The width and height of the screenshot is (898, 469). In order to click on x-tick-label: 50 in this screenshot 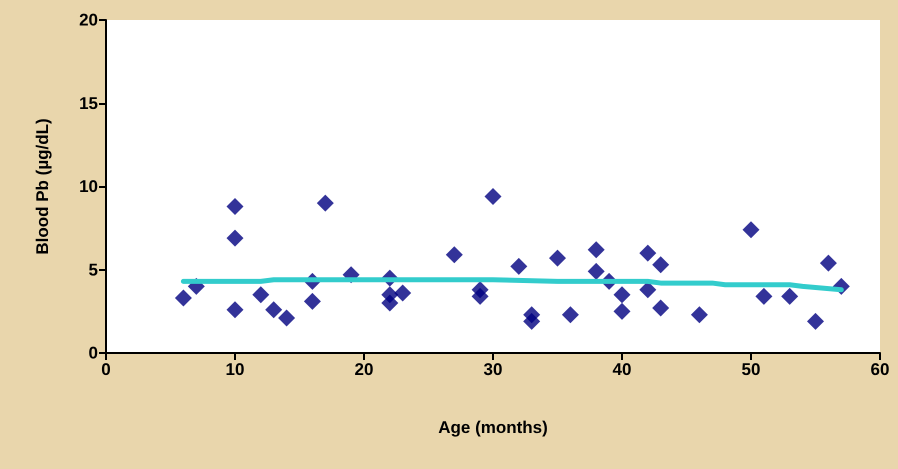, I will do `click(751, 369)`.